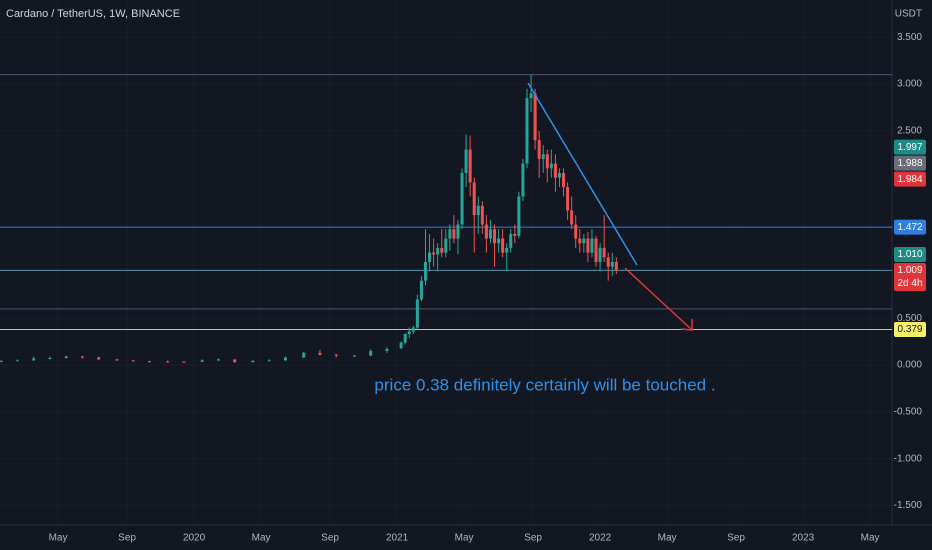 Image resolution: width=932 pixels, height=550 pixels. Describe the element at coordinates (803, 538) in the screenshot. I see `x-tick-label: 2023` at that location.